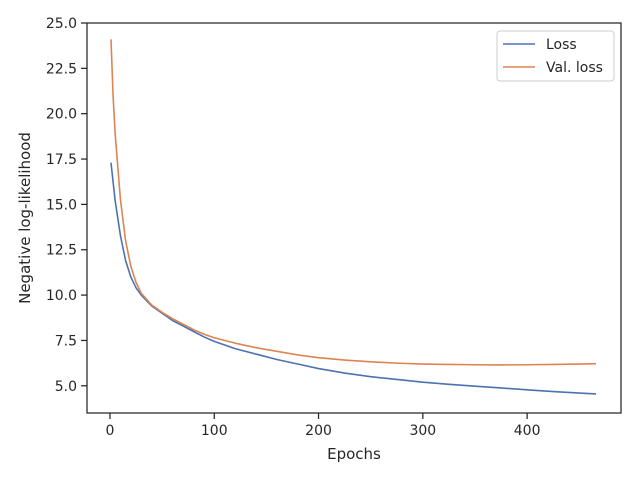 The image size is (640, 480). Describe the element at coordinates (25, 218) in the screenshot. I see `y-axis-label: Negative log-likelihood` at that location.